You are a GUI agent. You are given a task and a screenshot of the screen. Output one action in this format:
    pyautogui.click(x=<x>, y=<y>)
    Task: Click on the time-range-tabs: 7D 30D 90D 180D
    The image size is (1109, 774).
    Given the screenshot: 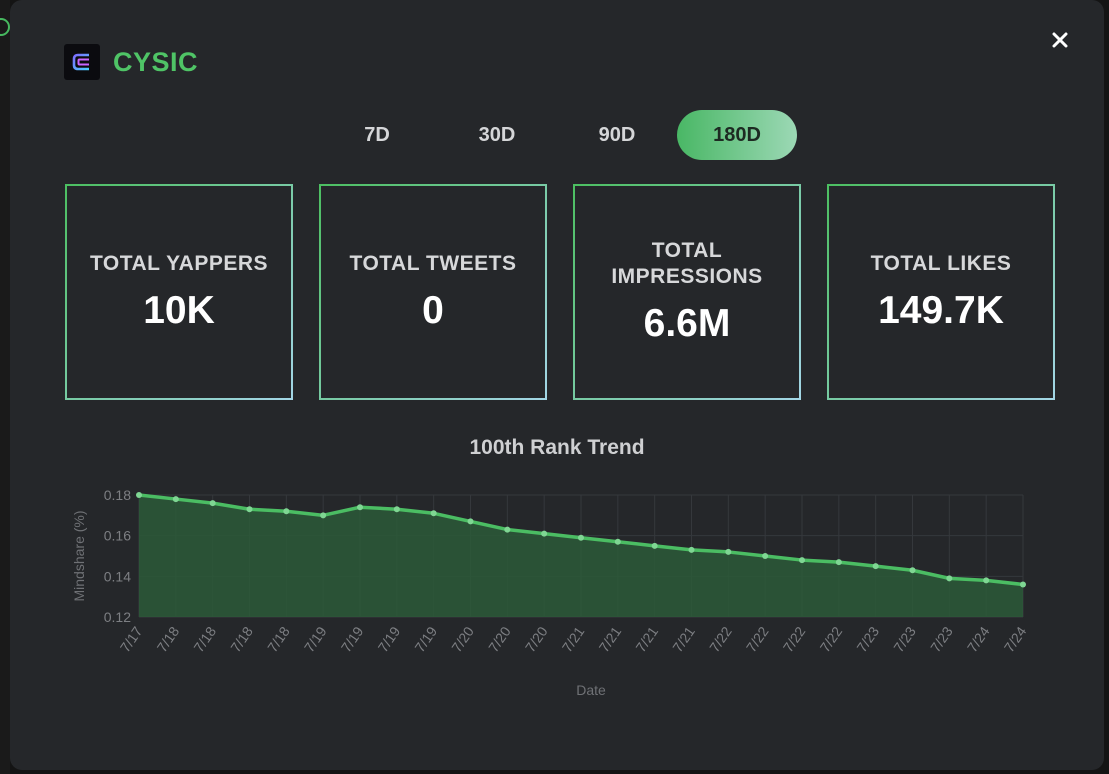 What is the action you would take?
    pyautogui.click(x=557, y=135)
    